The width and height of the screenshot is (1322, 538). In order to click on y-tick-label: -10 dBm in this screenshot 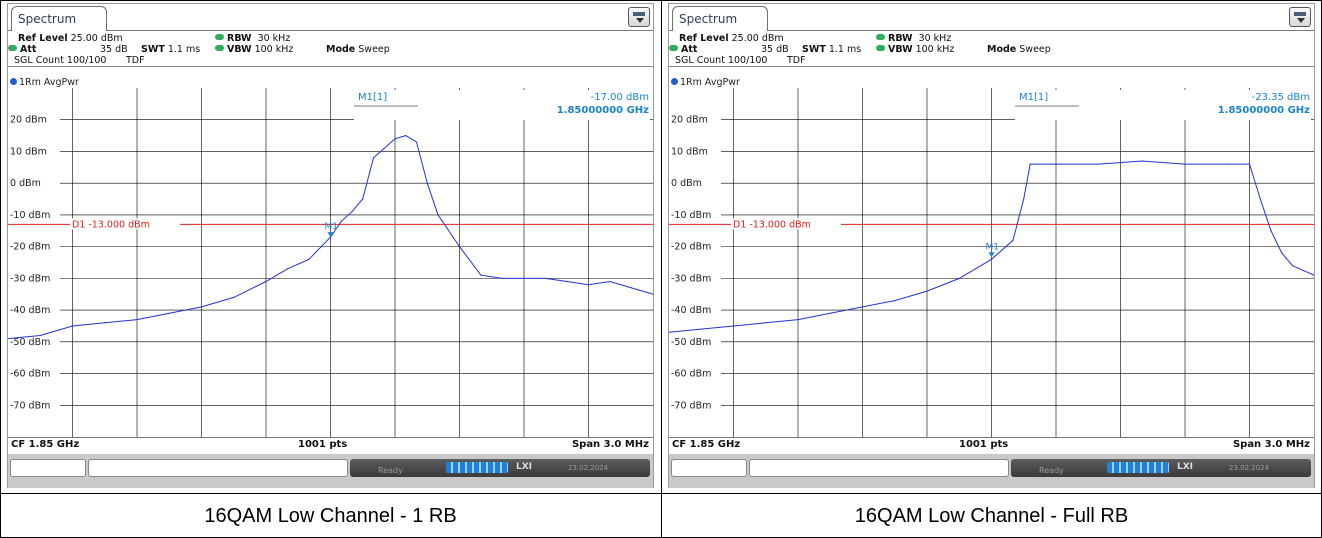, I will do `click(691, 215)`.